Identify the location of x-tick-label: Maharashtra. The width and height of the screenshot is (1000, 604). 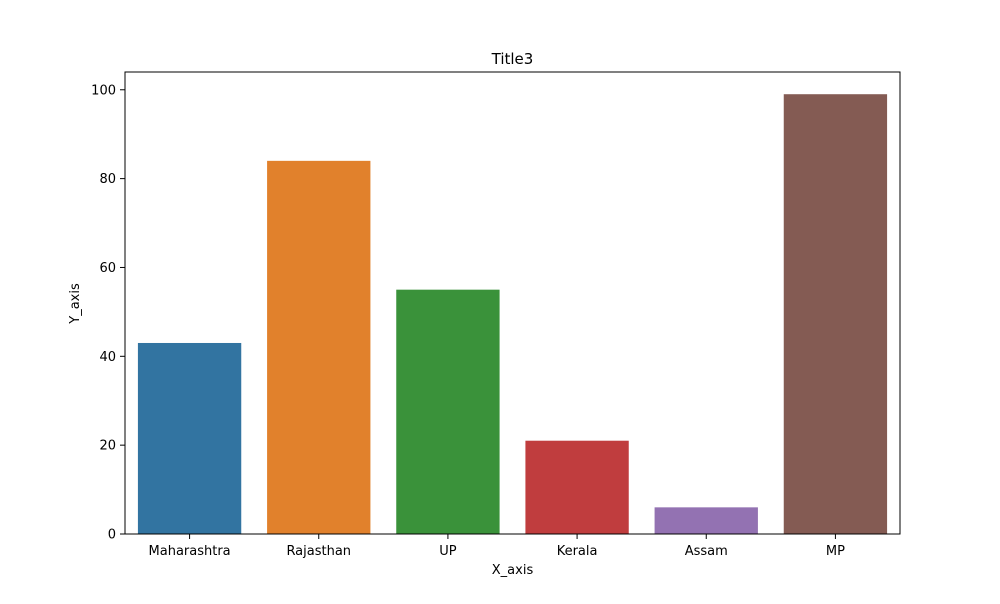
(190, 551).